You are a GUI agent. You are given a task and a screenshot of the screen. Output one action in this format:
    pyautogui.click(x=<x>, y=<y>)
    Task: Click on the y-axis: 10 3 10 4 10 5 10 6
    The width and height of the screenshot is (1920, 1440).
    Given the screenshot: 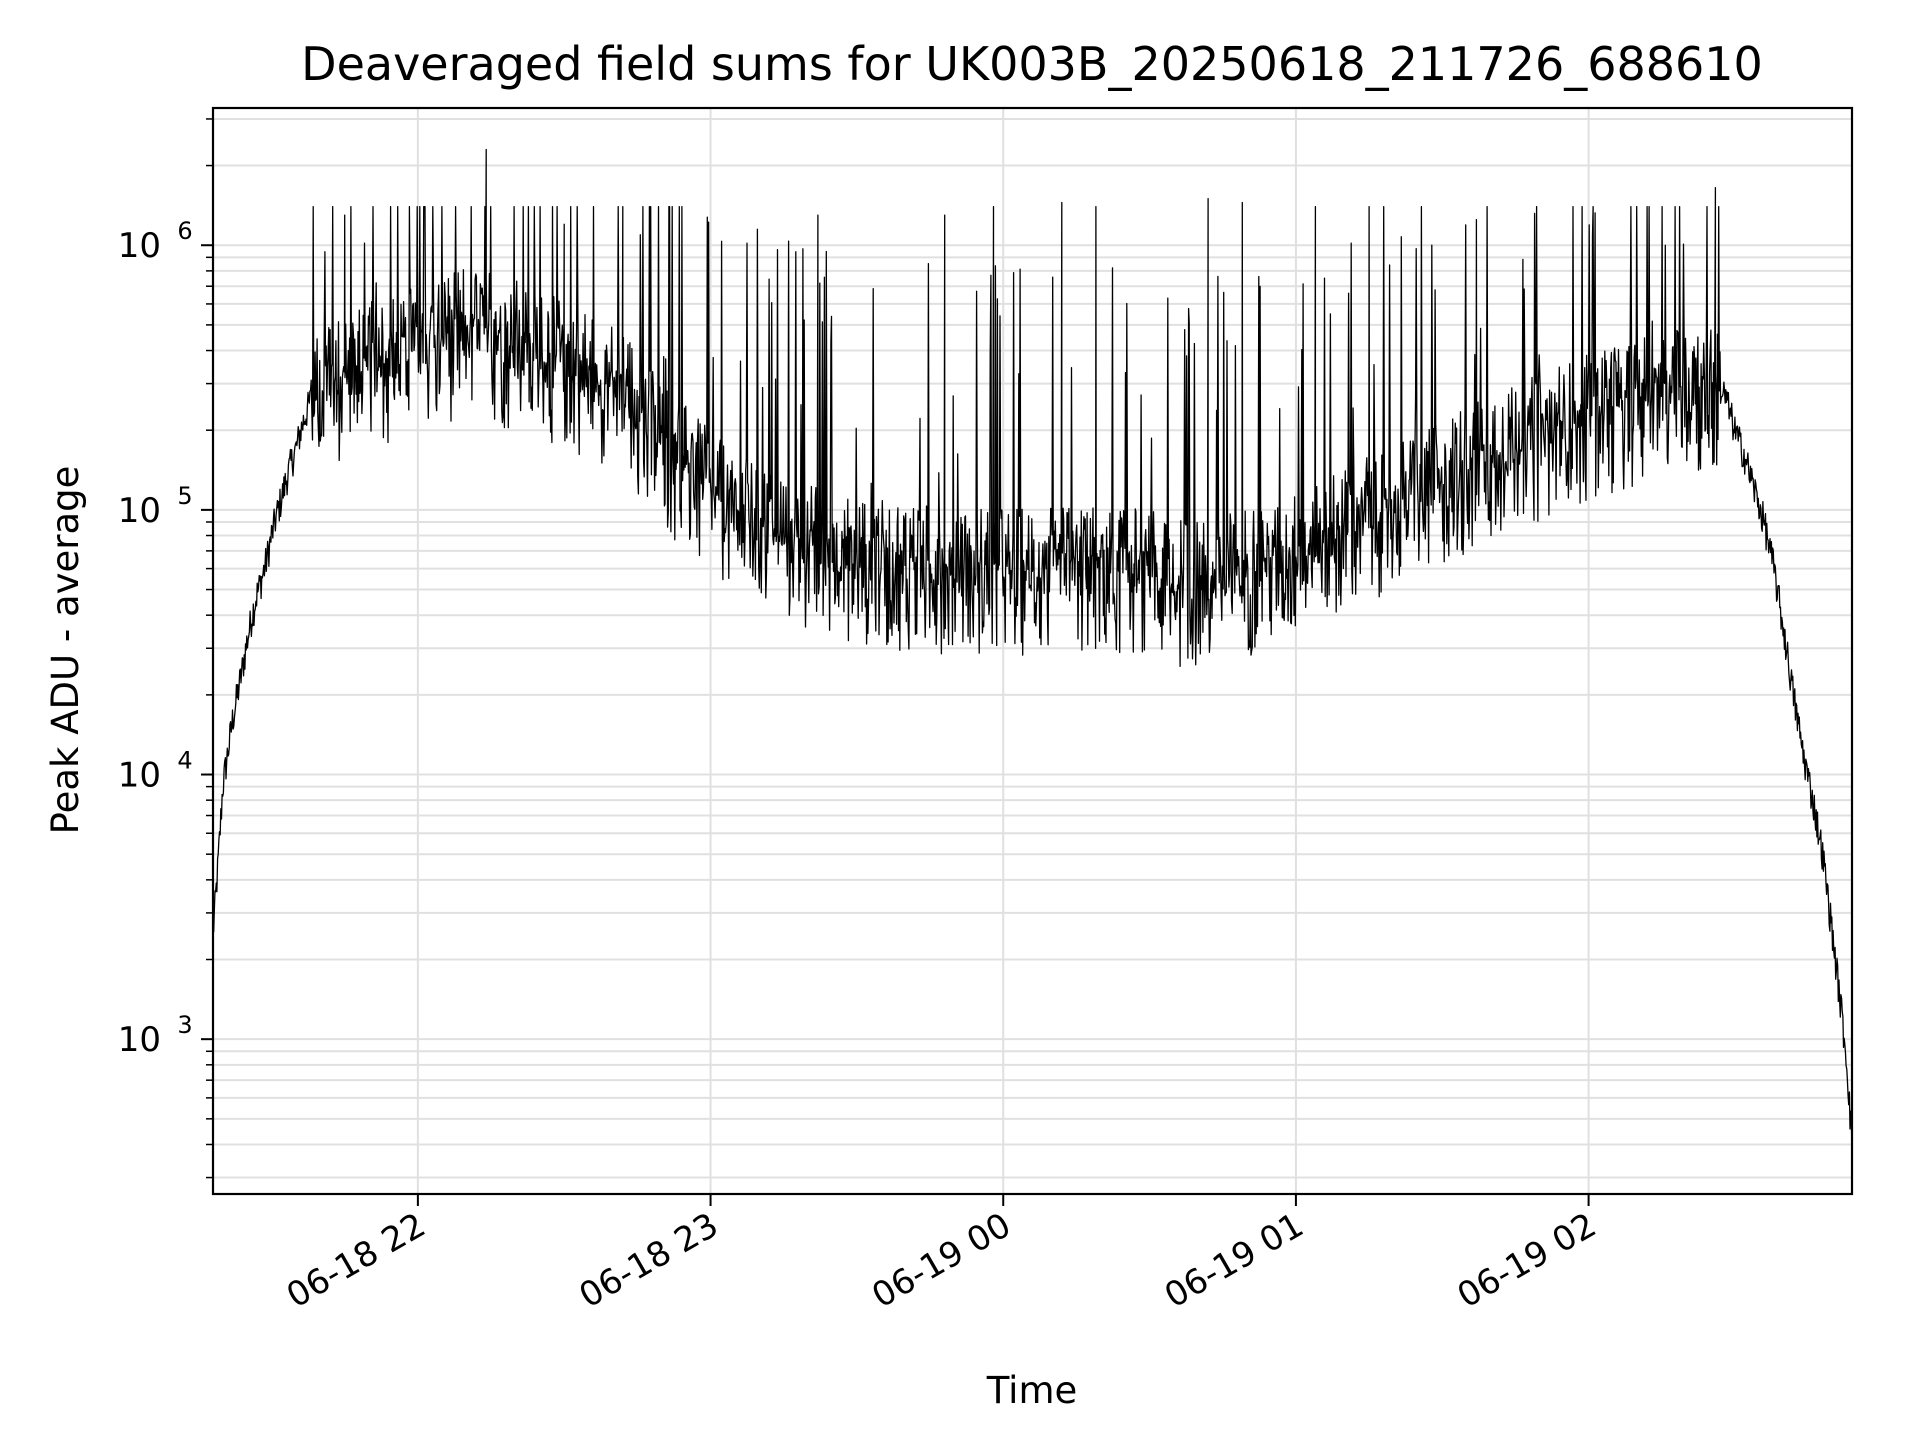 What is the action you would take?
    pyautogui.click(x=165, y=648)
    